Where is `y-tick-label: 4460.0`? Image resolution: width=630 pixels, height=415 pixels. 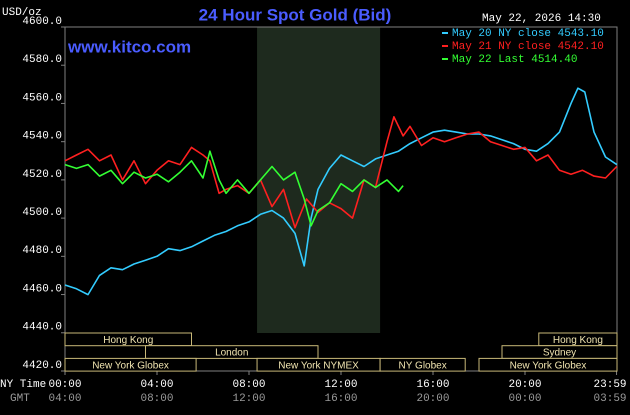
y-tick-label: 4460.0 is located at coordinates (42, 289).